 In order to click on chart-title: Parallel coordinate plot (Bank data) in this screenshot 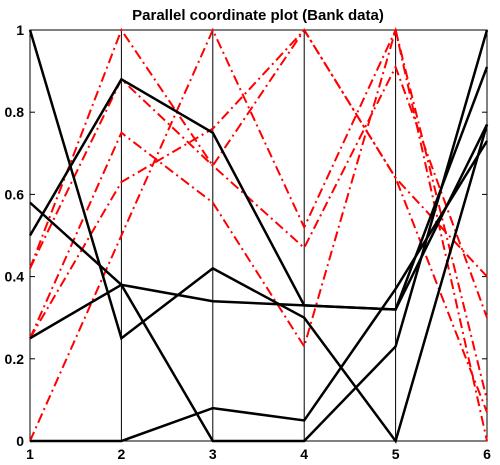, I will do `click(258, 15)`.